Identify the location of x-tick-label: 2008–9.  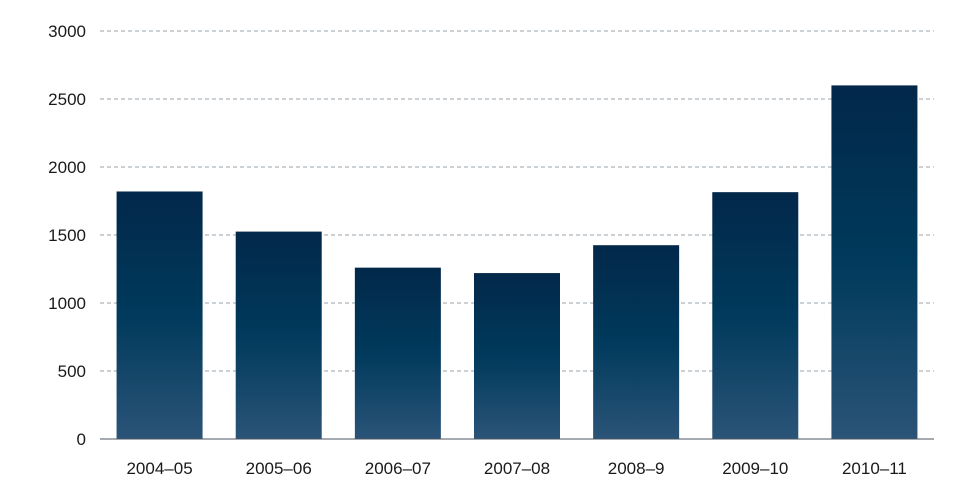
(636, 468).